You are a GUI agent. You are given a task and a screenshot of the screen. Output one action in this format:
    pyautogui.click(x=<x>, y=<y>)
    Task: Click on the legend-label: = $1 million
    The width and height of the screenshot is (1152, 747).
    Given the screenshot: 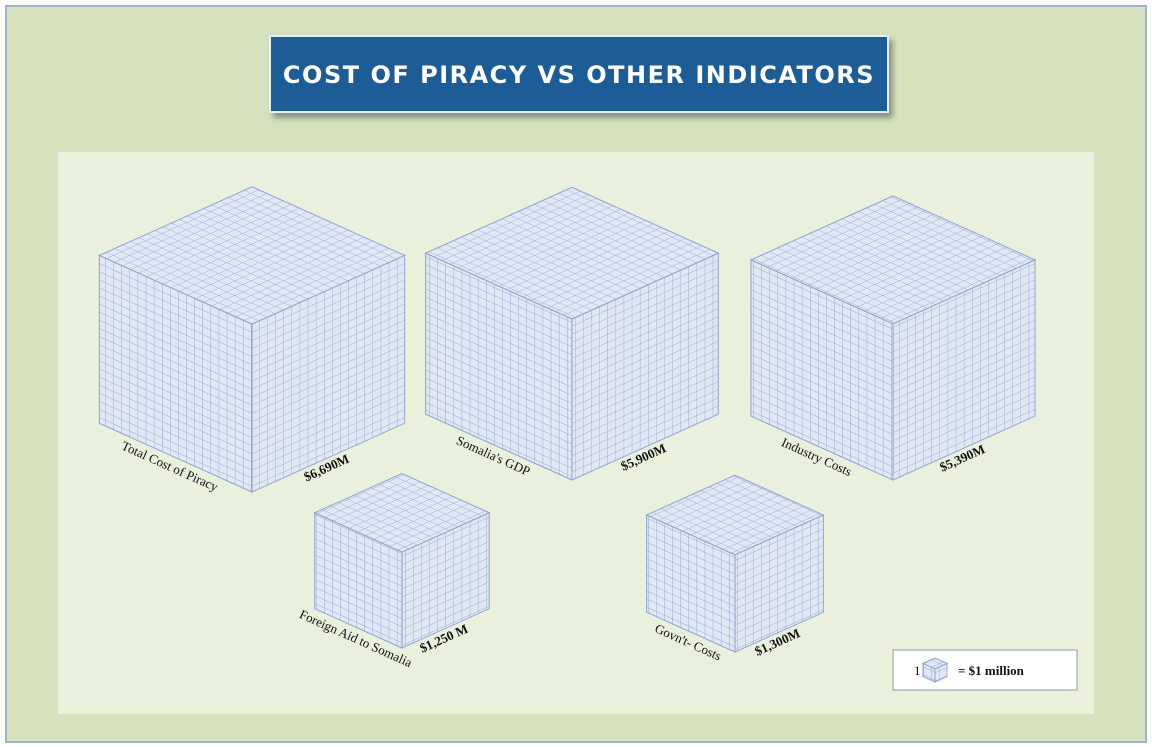 What is the action you would take?
    pyautogui.click(x=991, y=670)
    